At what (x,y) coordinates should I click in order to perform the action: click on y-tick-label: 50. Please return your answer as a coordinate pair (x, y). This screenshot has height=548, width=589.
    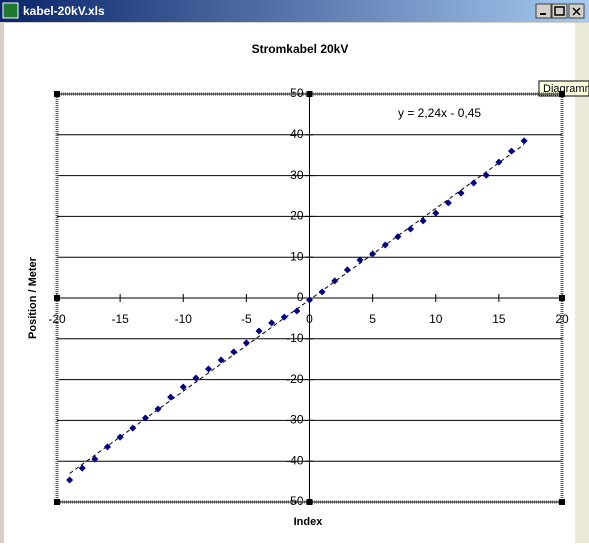
    Looking at the image, I should click on (297, 93).